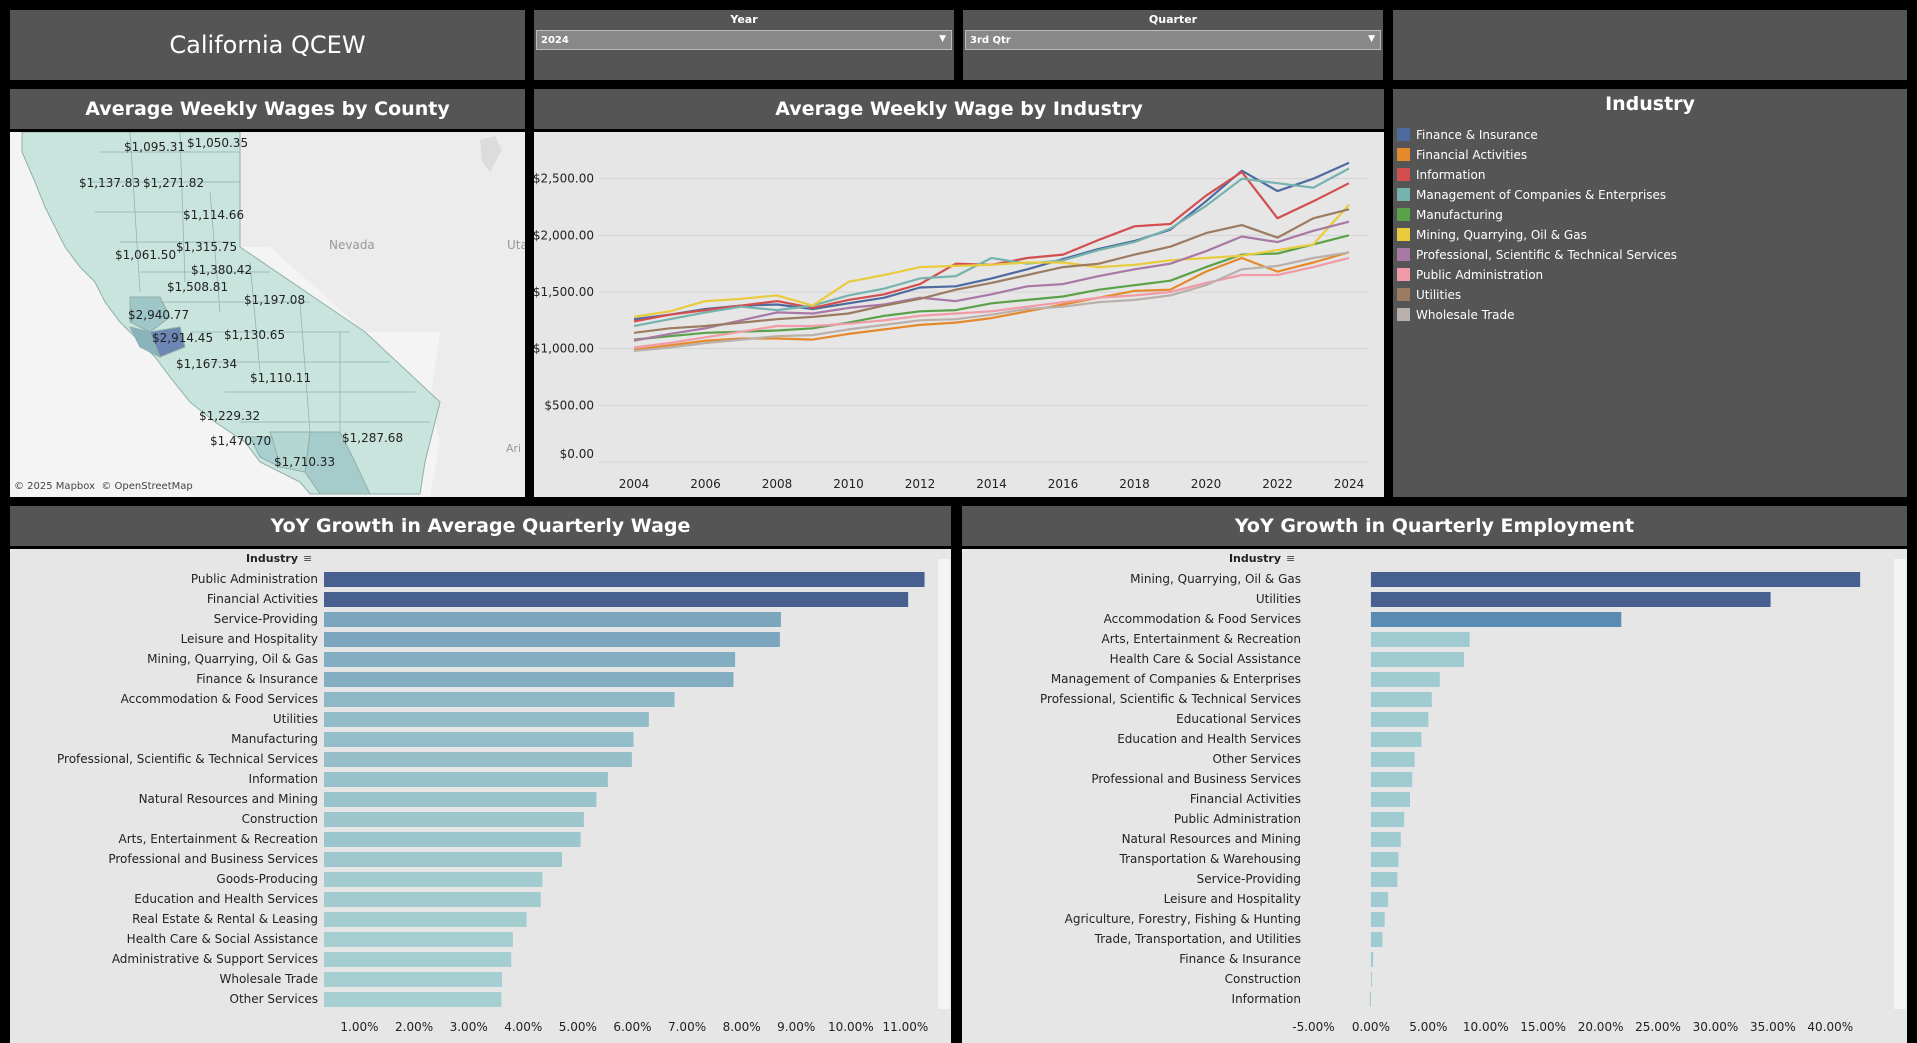 The height and width of the screenshot is (1043, 1917). What do you see at coordinates (1441, 175) in the screenshot?
I see `legend-item: Information` at bounding box center [1441, 175].